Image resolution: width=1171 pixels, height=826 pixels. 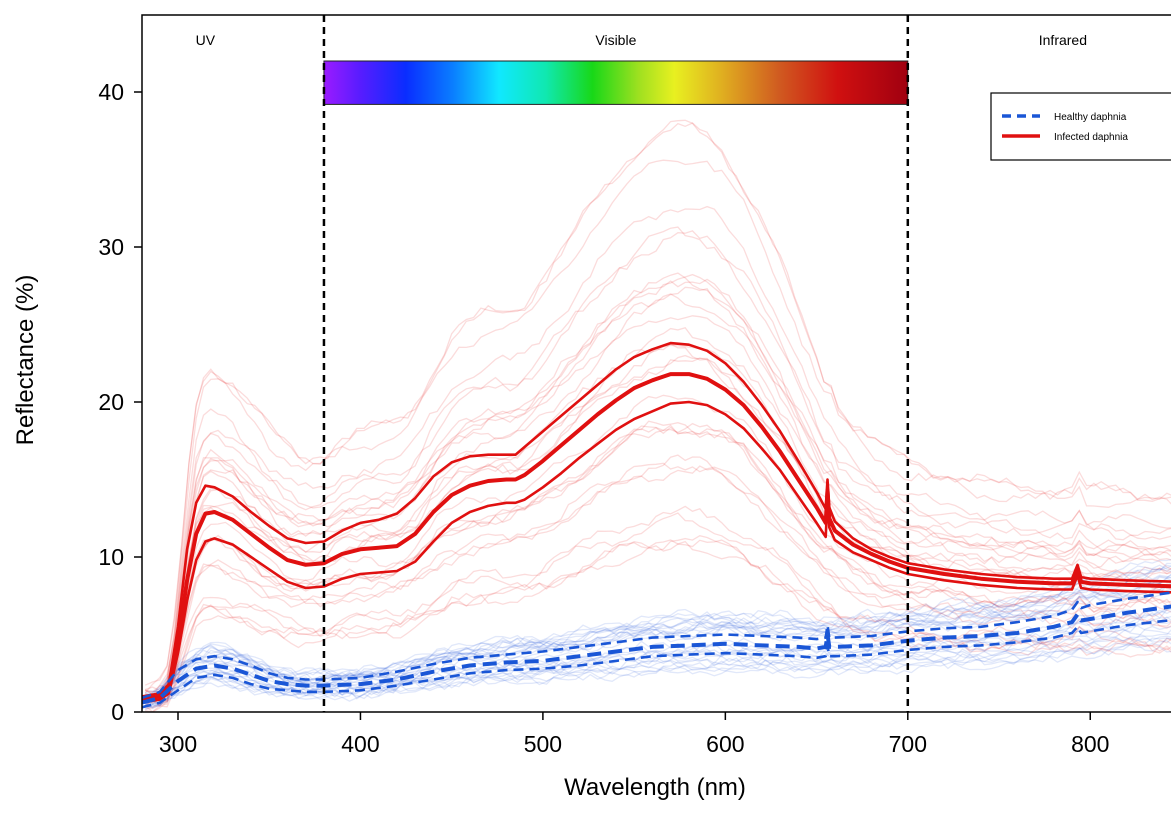 What do you see at coordinates (615, 40) in the screenshot?
I see `region-label-visible: Visible` at bounding box center [615, 40].